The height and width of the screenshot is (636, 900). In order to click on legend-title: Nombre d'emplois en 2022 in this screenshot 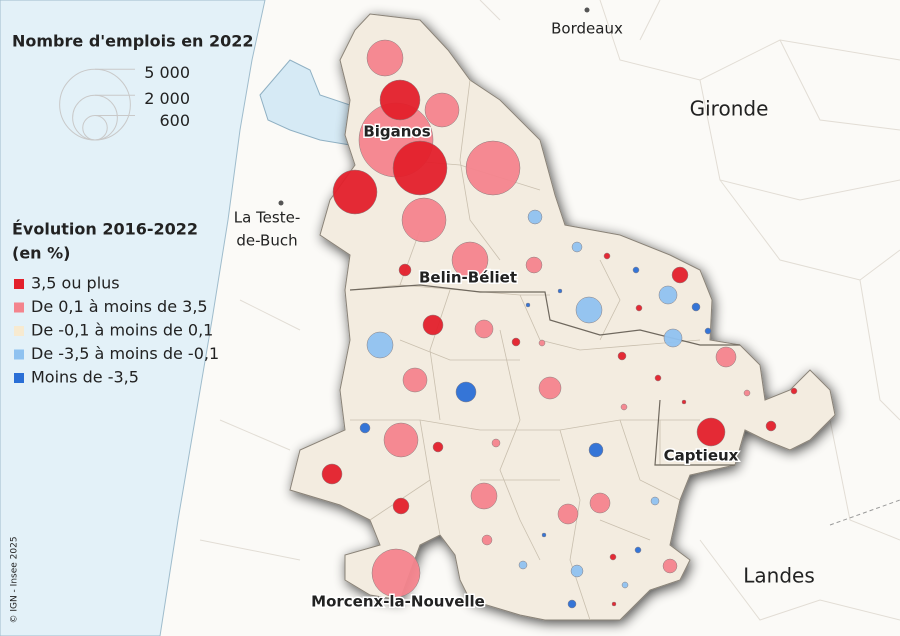, I will do `click(133, 41)`.